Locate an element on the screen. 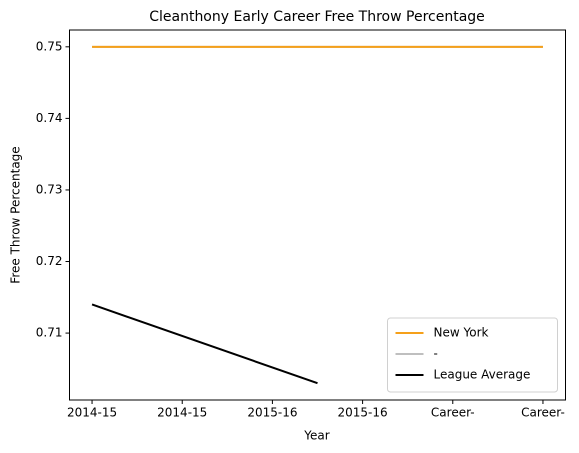 Image resolution: width=579 pixels, height=453 pixels. legend-label: League Average is located at coordinates (482, 375).